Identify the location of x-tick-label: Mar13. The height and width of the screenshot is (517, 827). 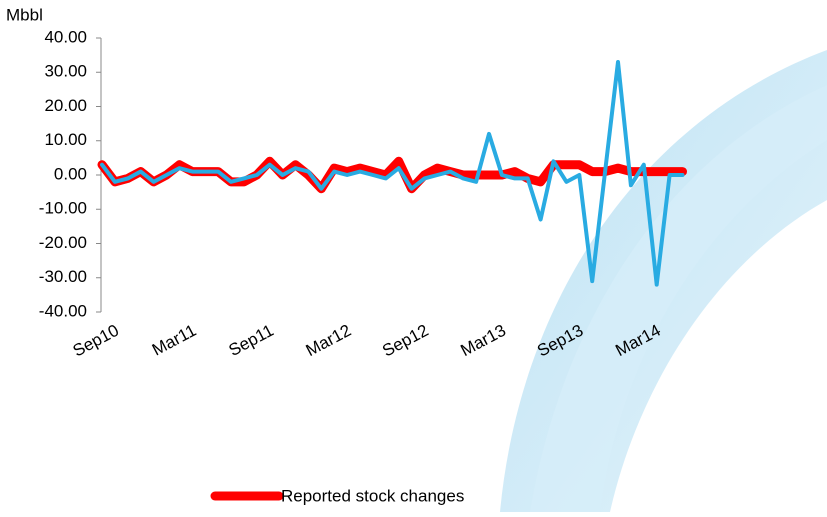
(483, 340).